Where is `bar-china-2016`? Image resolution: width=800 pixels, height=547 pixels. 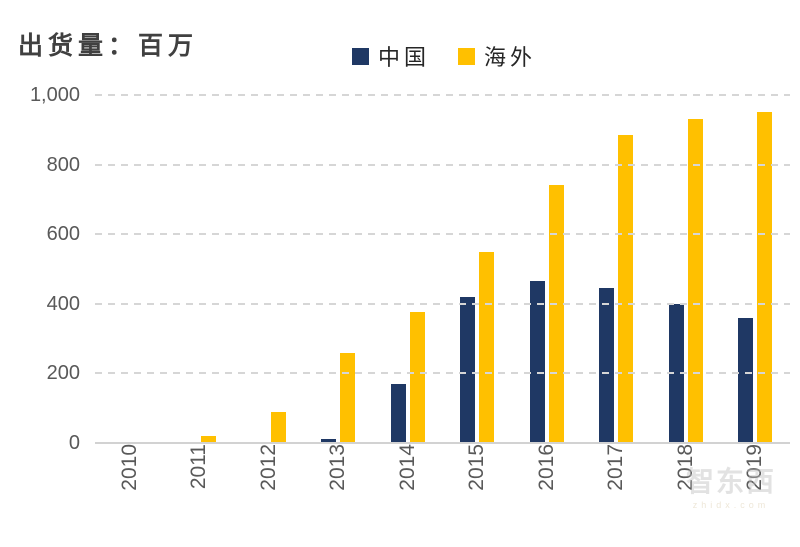
bar-china-2016 is located at coordinates (537, 362).